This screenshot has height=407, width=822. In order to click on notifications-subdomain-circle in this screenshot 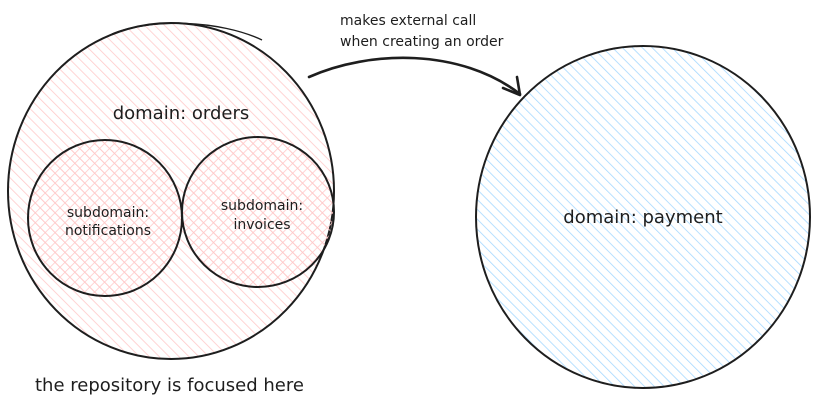, I will do `click(105, 218)`.